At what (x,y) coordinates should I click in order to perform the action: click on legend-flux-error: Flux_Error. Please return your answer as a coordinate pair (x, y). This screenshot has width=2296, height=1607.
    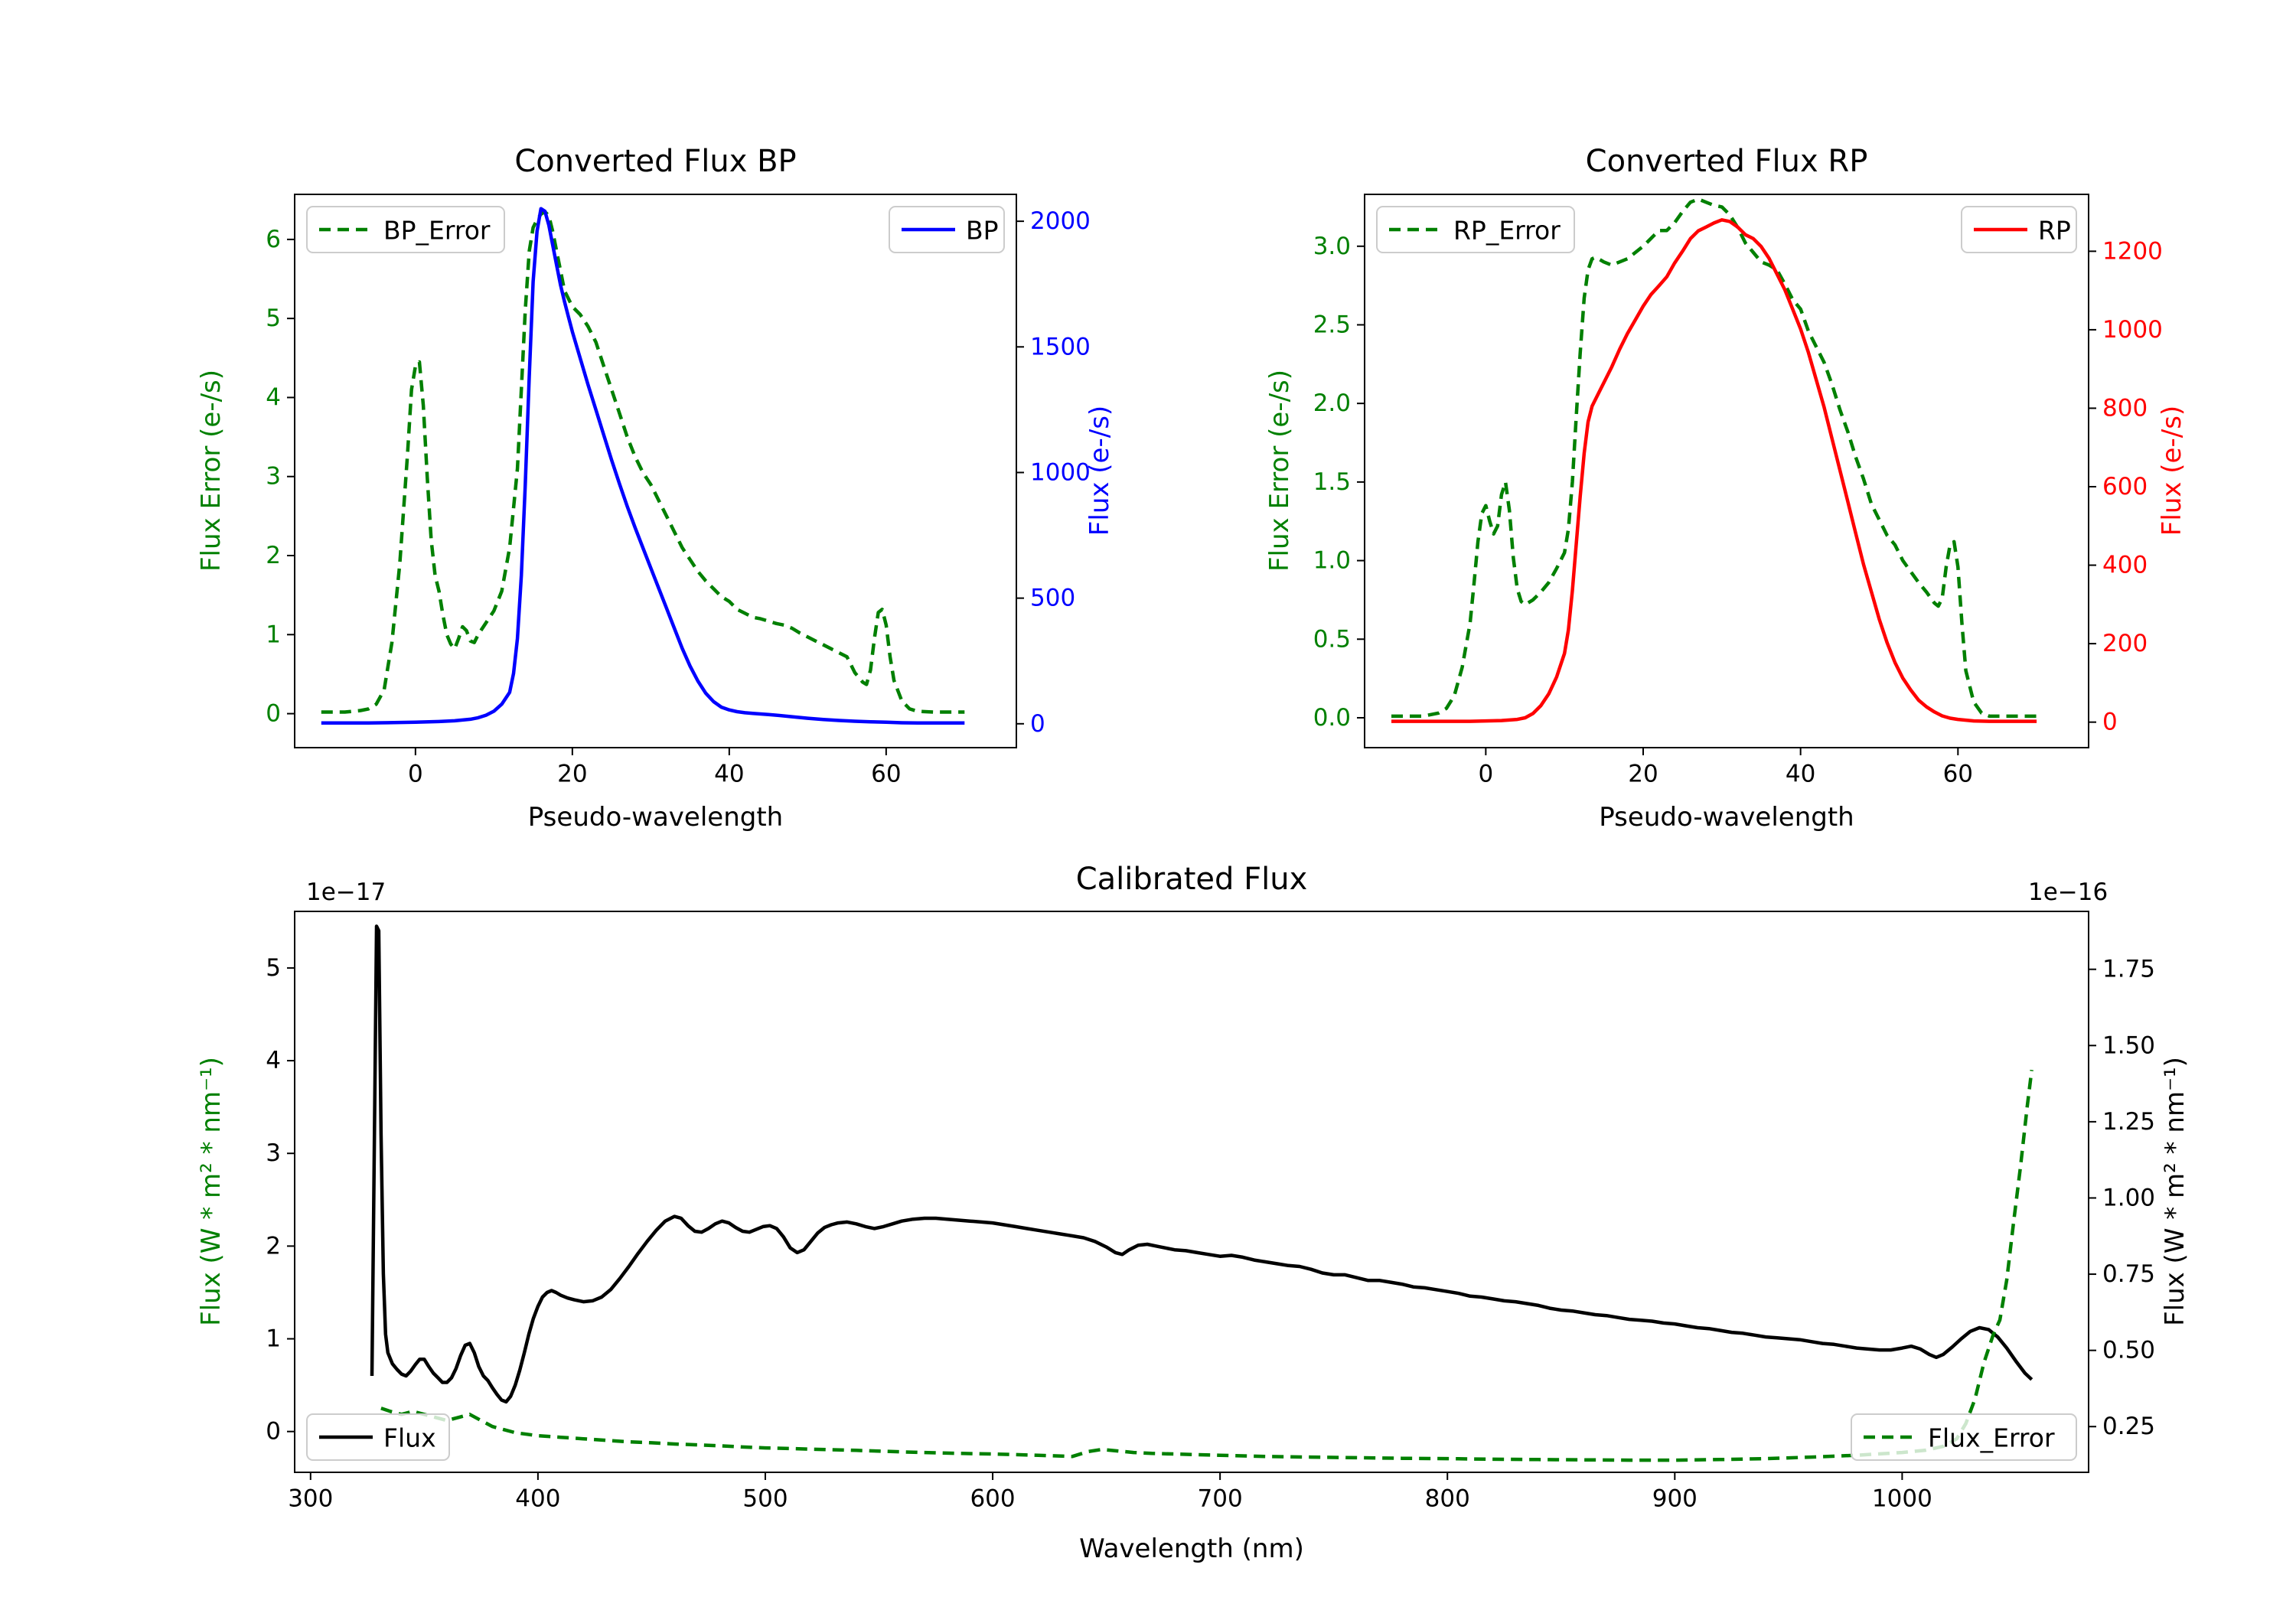
    Looking at the image, I should click on (1964, 1437).